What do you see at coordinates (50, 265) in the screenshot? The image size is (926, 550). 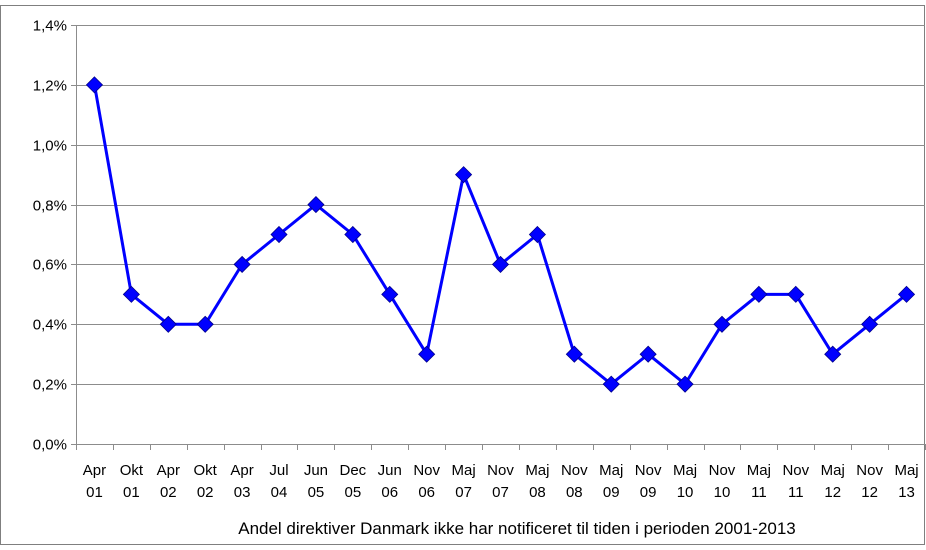 I see `y-tick-label: 0,6%` at bounding box center [50, 265].